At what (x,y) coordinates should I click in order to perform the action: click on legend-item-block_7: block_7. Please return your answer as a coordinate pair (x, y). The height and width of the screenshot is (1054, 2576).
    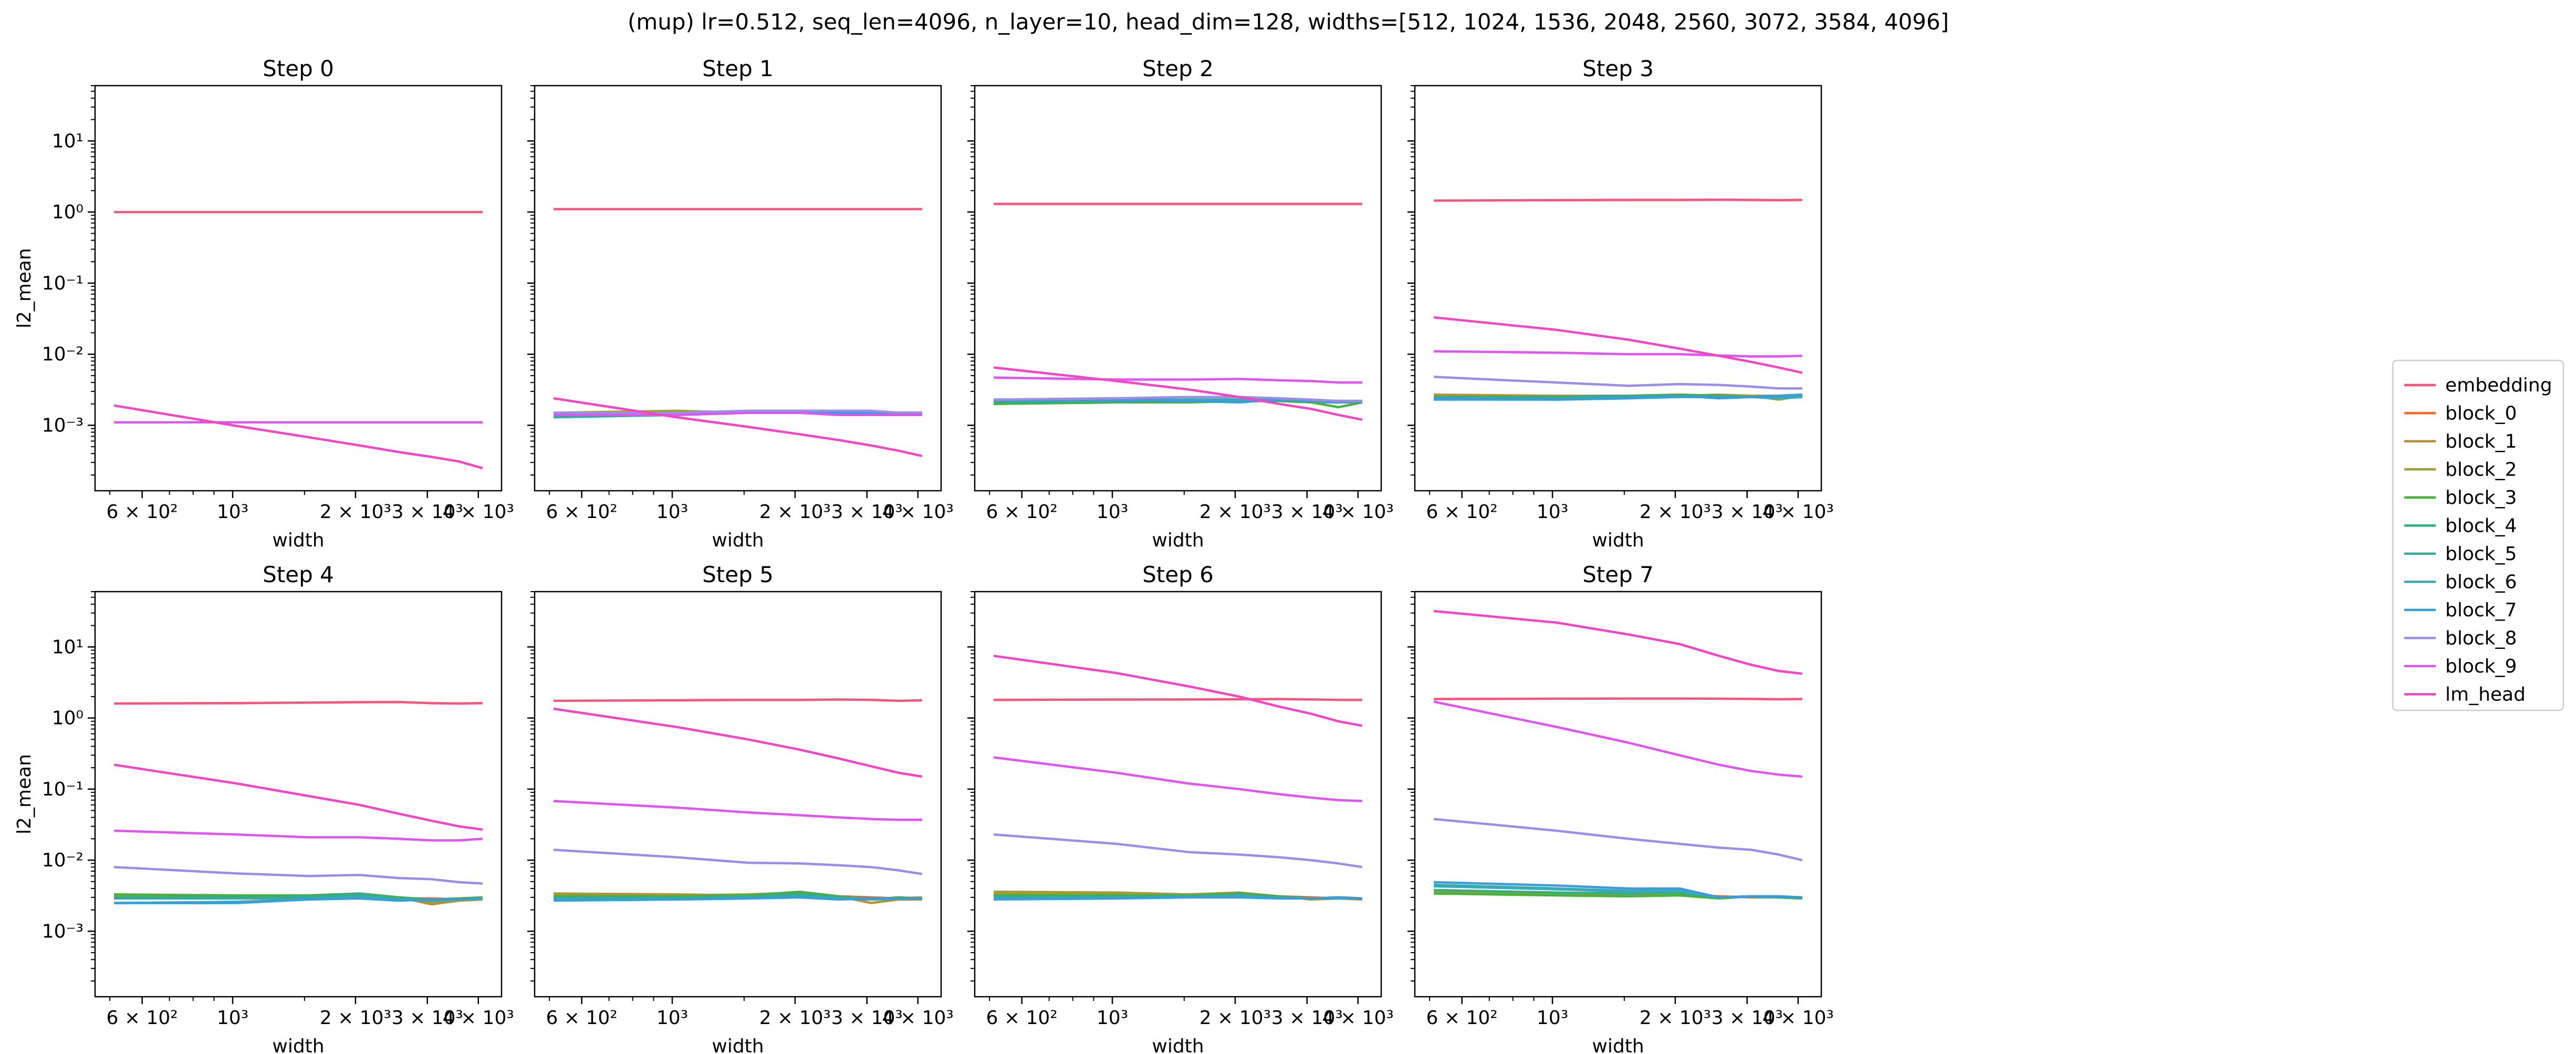
    Looking at the image, I should click on (2460, 611).